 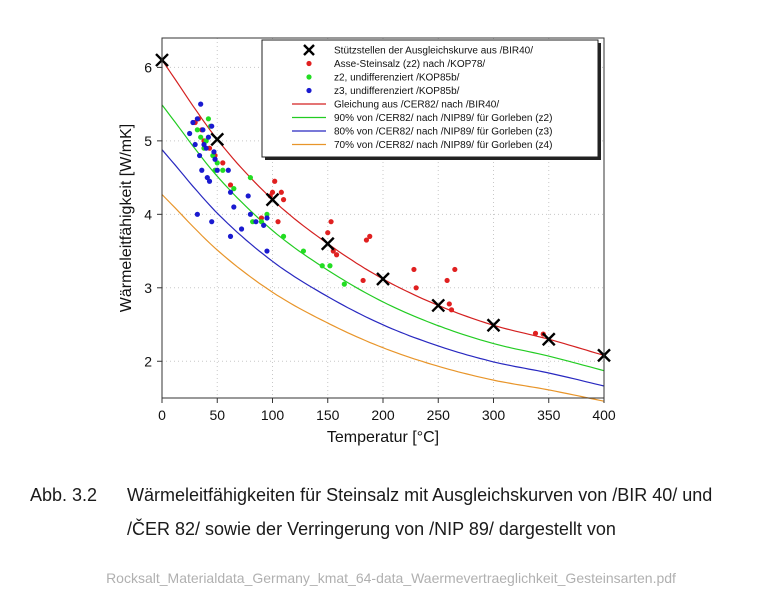 What do you see at coordinates (148, 361) in the screenshot?
I see `y-tick-label: 2` at bounding box center [148, 361].